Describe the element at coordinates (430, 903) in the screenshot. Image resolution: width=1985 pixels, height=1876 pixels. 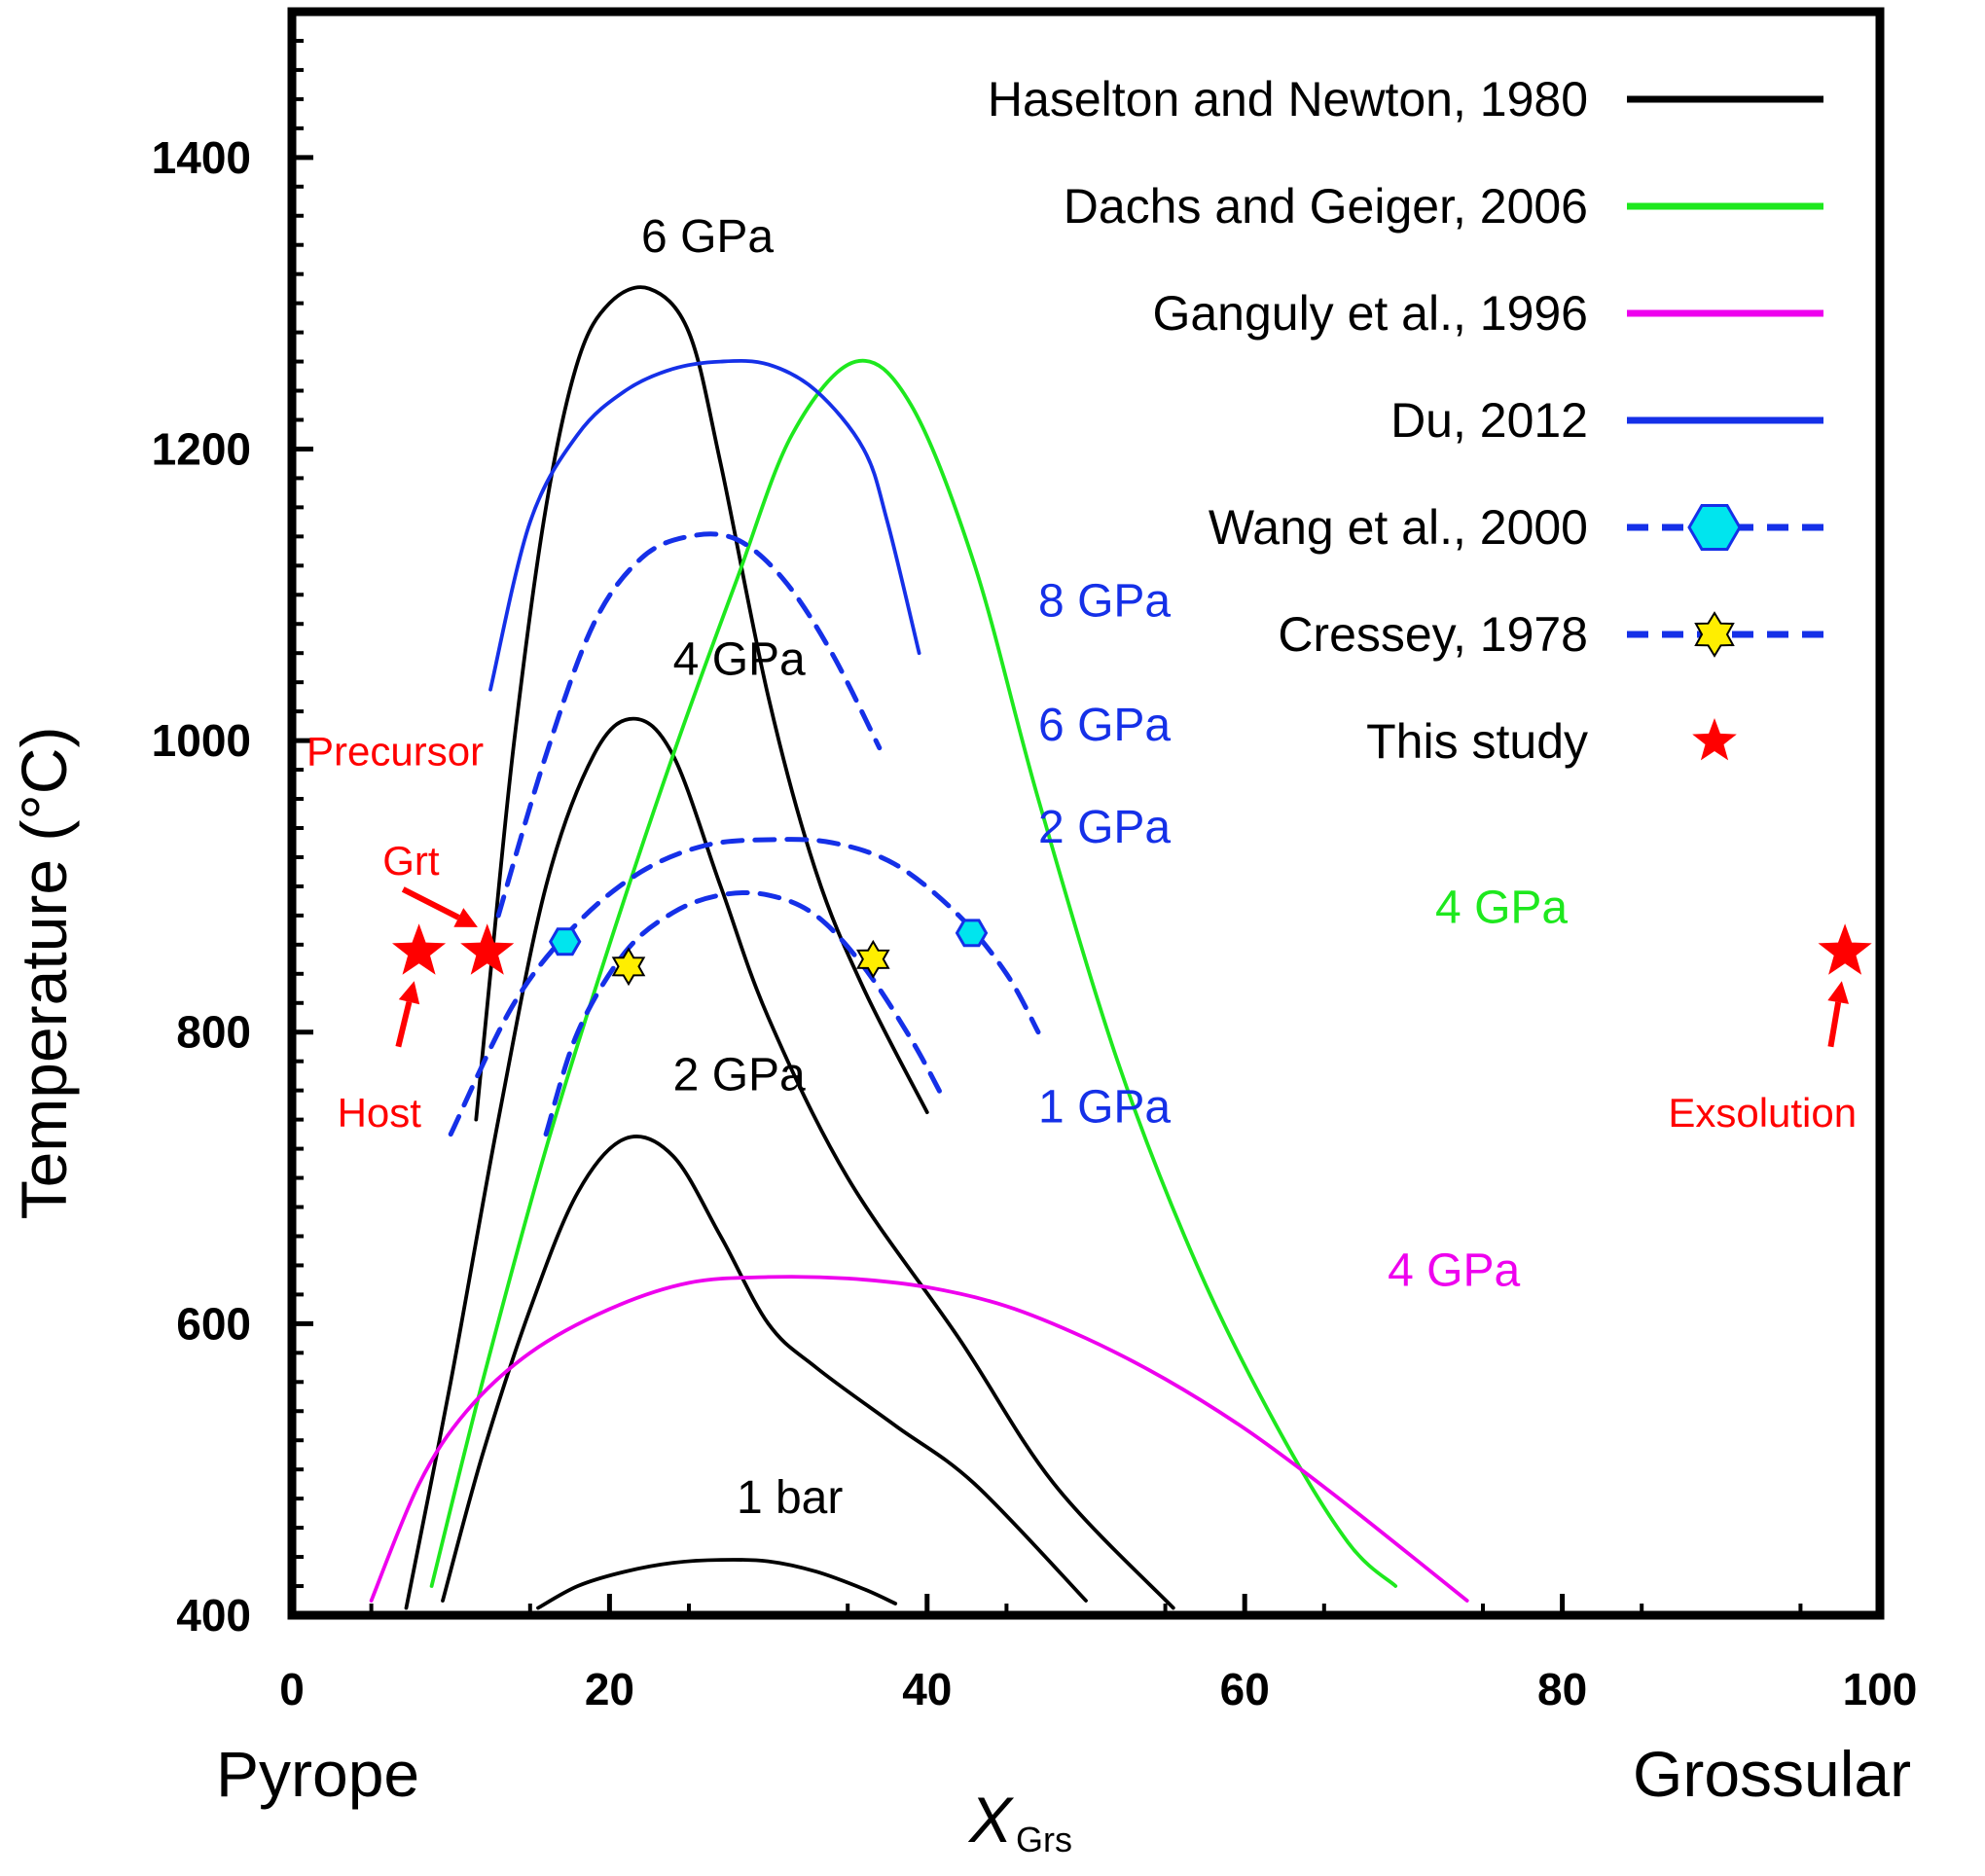
I see `grt-arrow` at that location.